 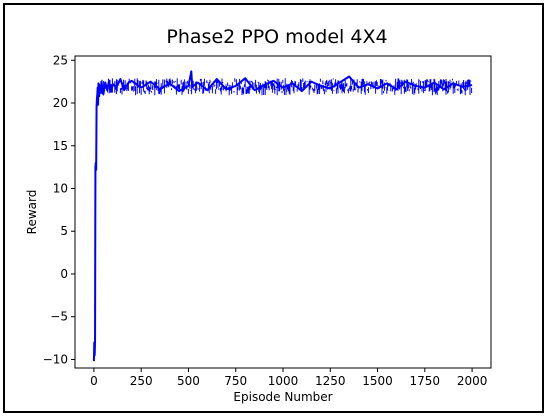 What do you see at coordinates (59, 317) in the screenshot?
I see `y-tick-label: −5` at bounding box center [59, 317].